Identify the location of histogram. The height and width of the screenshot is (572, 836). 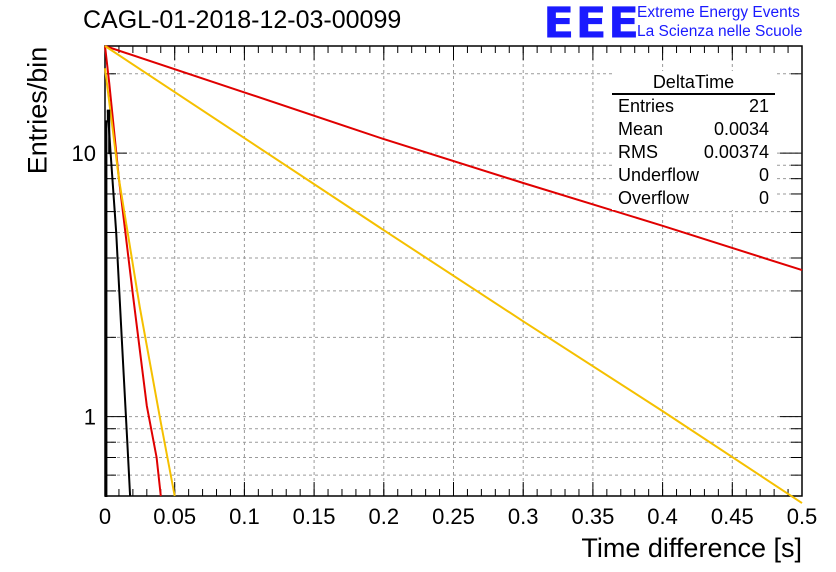
(108, 303).